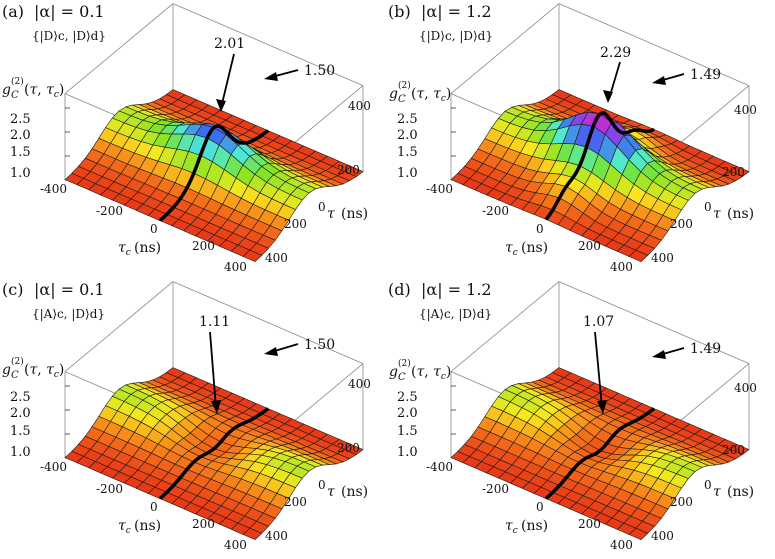 This screenshot has width=775, height=559. I want to click on peak-annotation: 2.29, so click(615, 53).